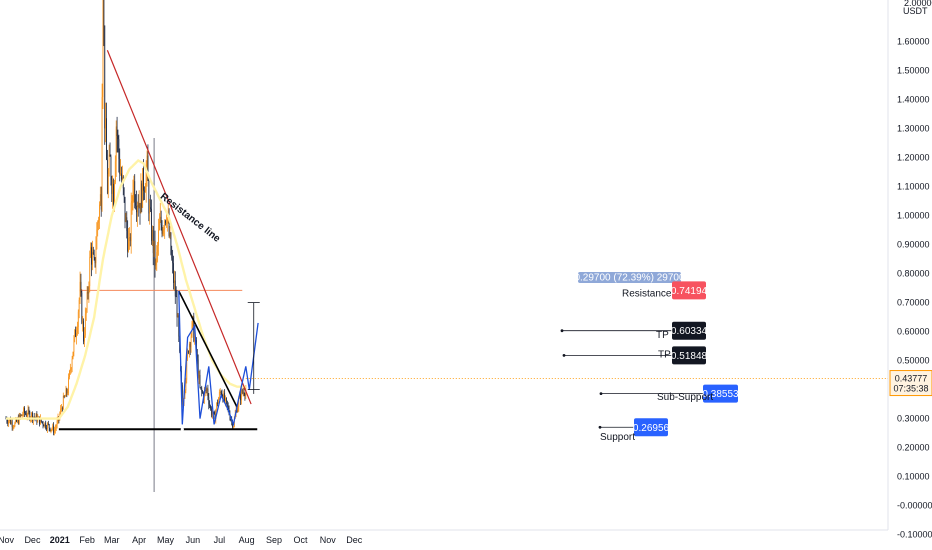  Describe the element at coordinates (166, 540) in the screenshot. I see `time-axis-tick: May` at that location.